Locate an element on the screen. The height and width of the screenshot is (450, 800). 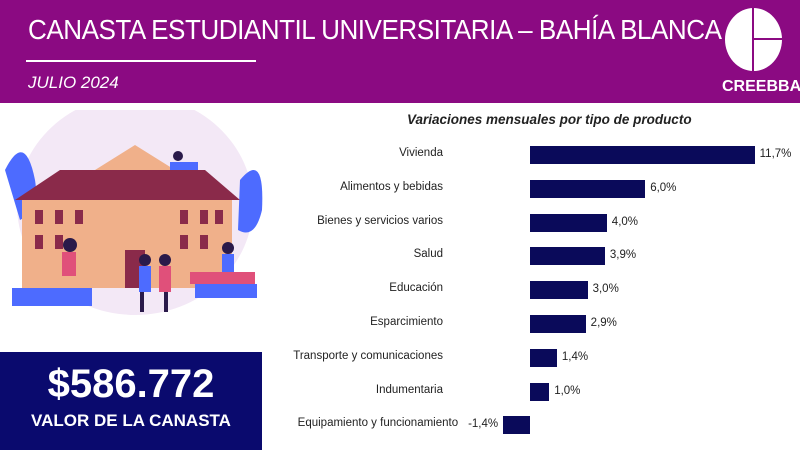
value-label: 4,0% is located at coordinates (625, 221).